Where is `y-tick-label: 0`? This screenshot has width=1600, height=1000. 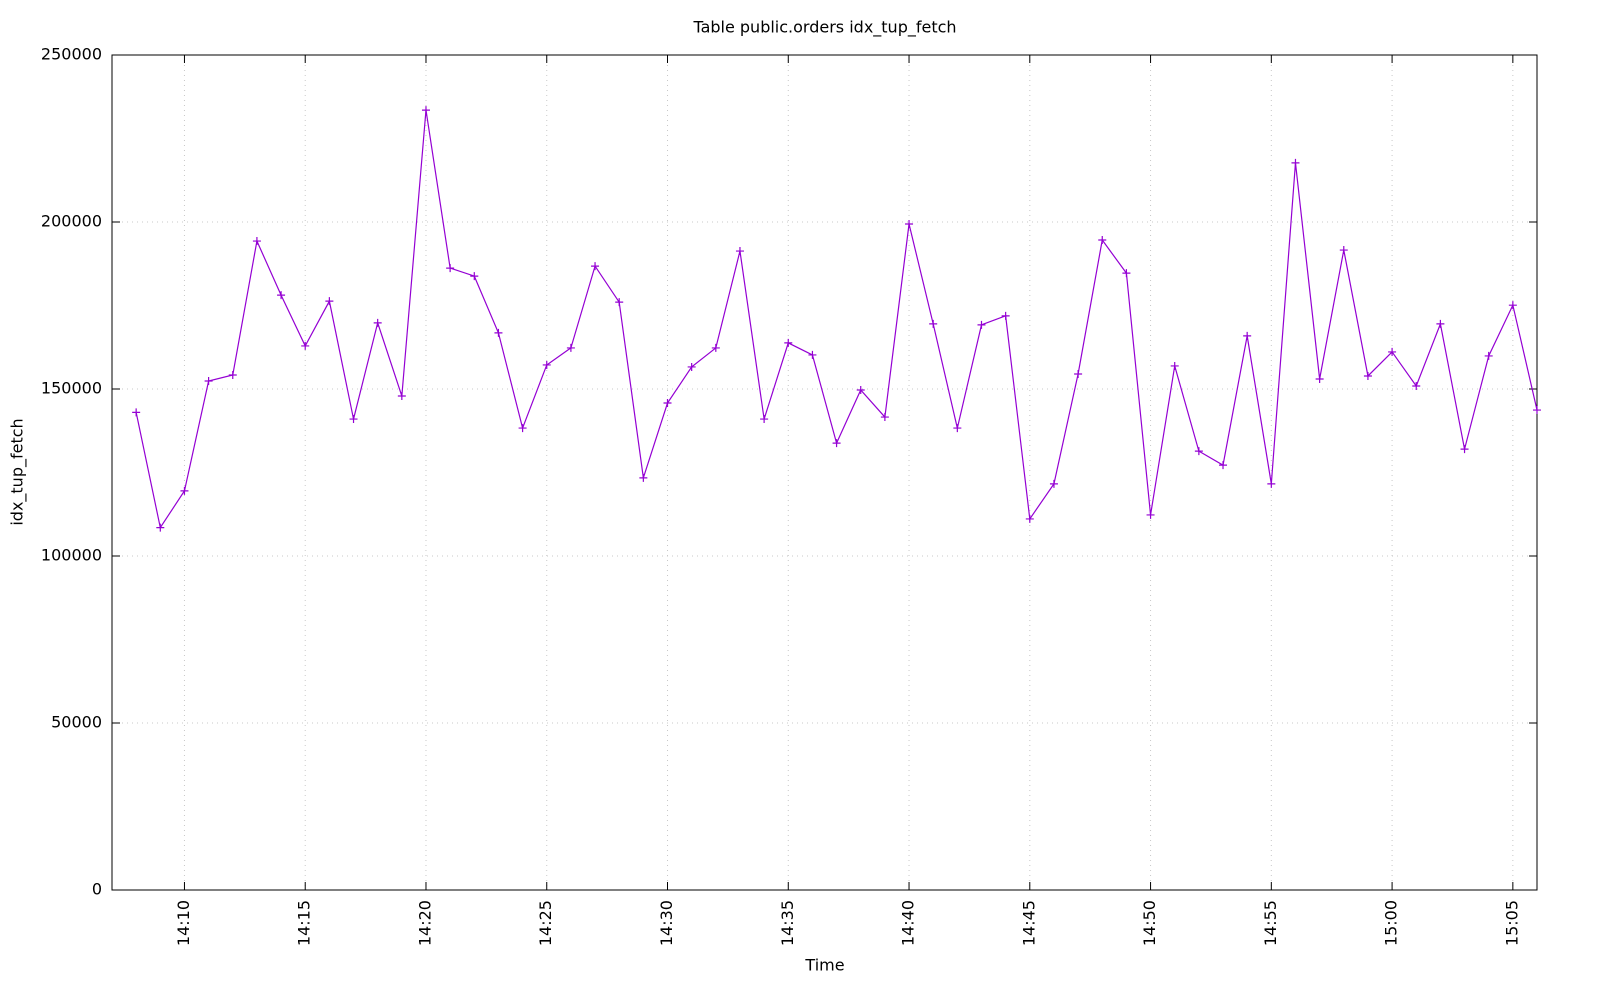 y-tick-label: 0 is located at coordinates (97, 889).